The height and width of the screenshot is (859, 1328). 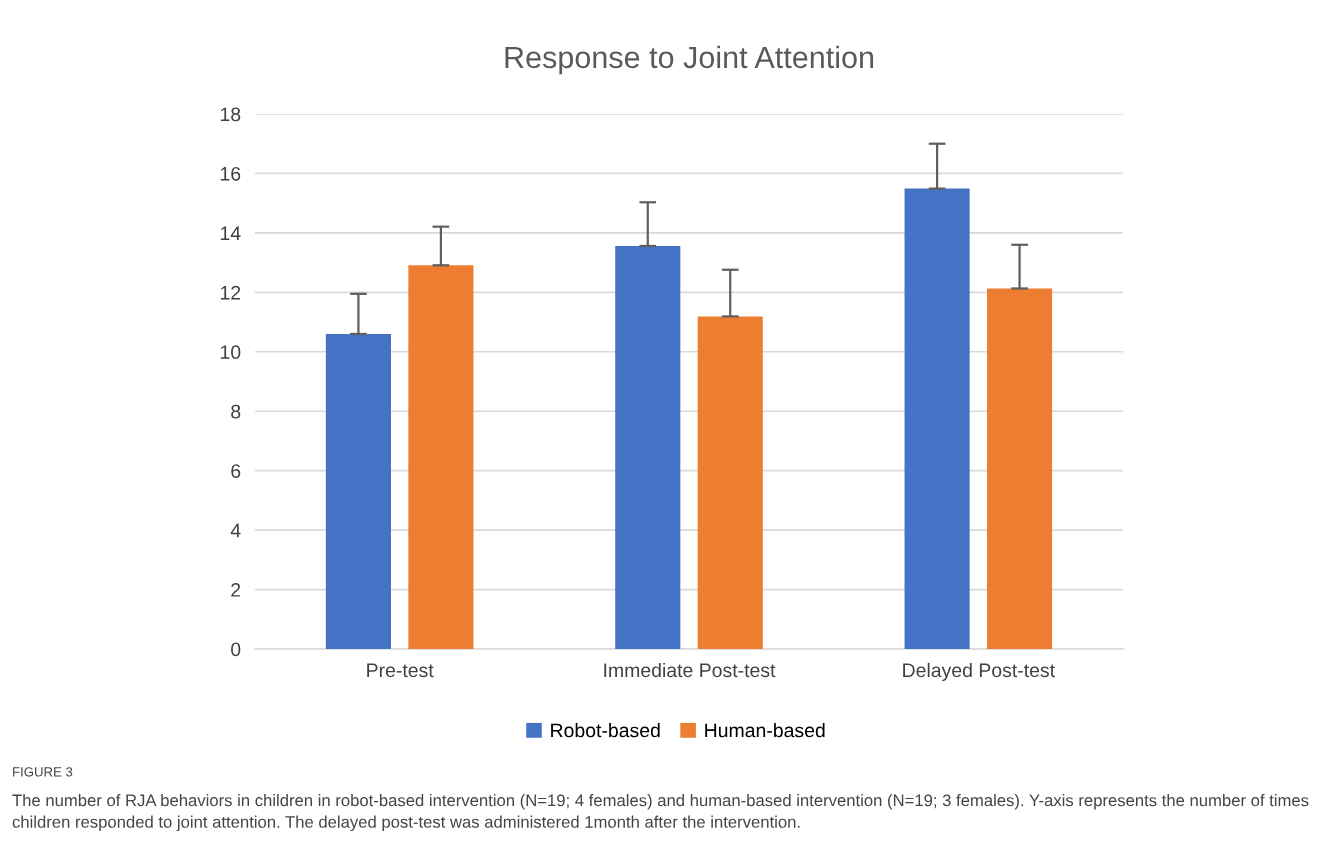 What do you see at coordinates (235, 530) in the screenshot?
I see `y-tick-label: 4` at bounding box center [235, 530].